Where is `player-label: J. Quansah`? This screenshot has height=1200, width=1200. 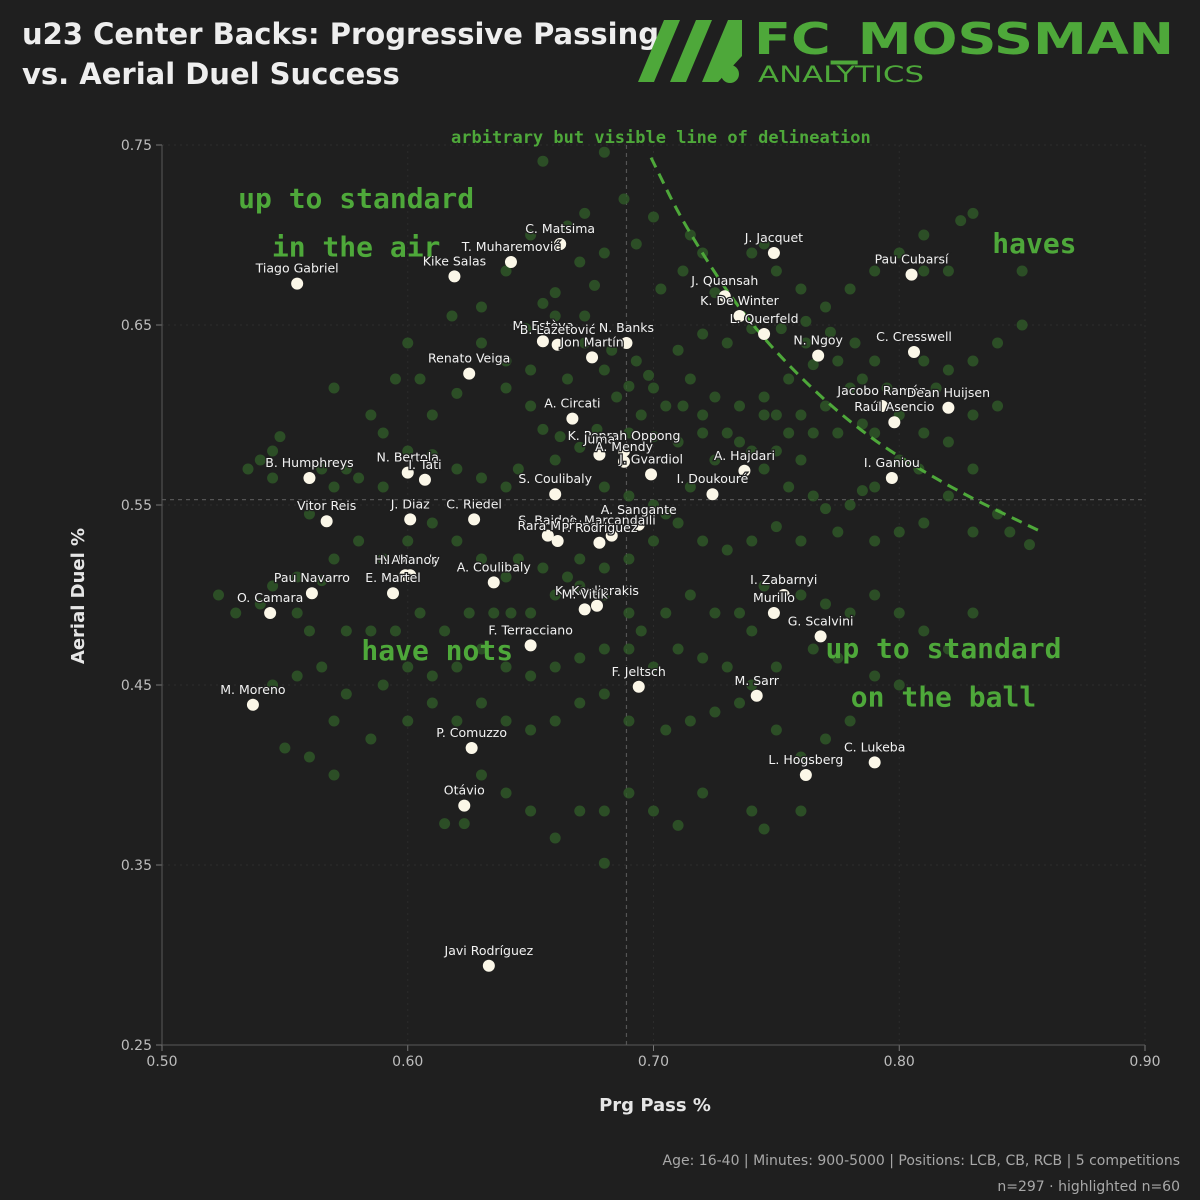
player-label: J. Quansah is located at coordinates (724, 280).